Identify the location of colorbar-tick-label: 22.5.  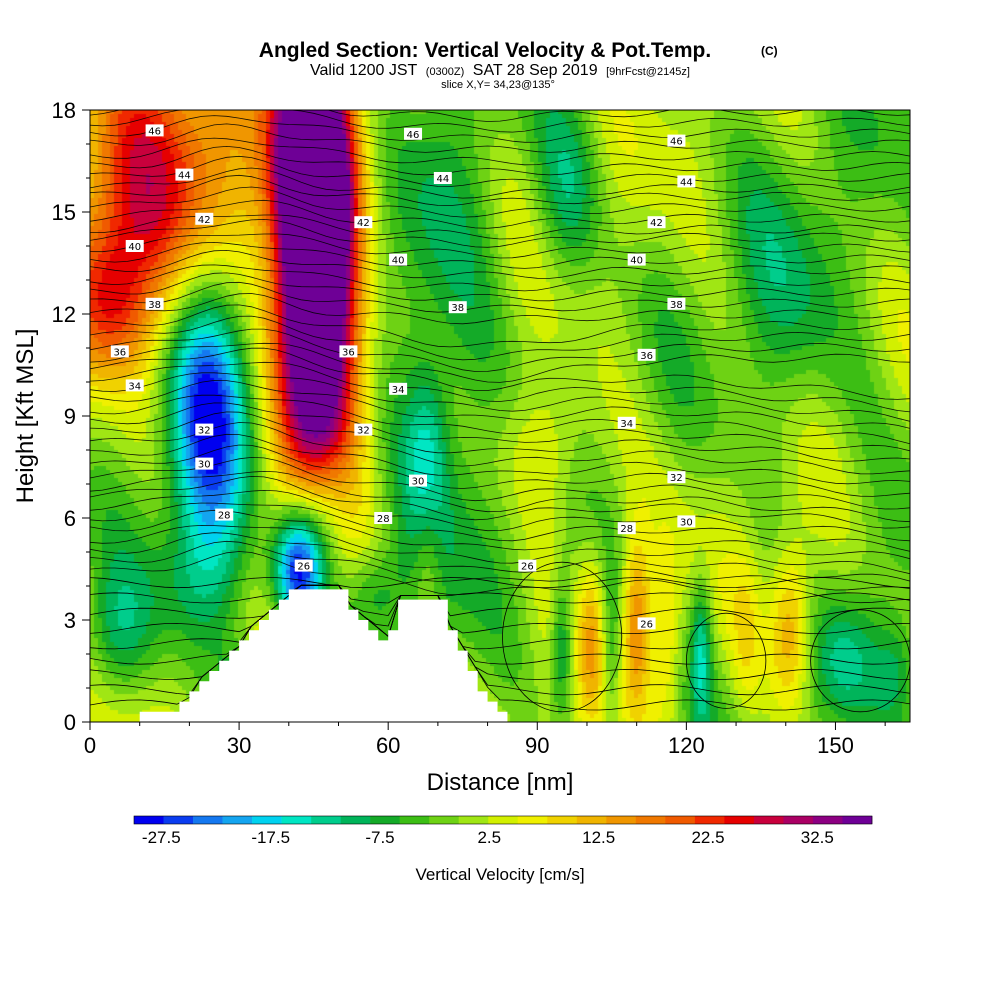
(707, 837).